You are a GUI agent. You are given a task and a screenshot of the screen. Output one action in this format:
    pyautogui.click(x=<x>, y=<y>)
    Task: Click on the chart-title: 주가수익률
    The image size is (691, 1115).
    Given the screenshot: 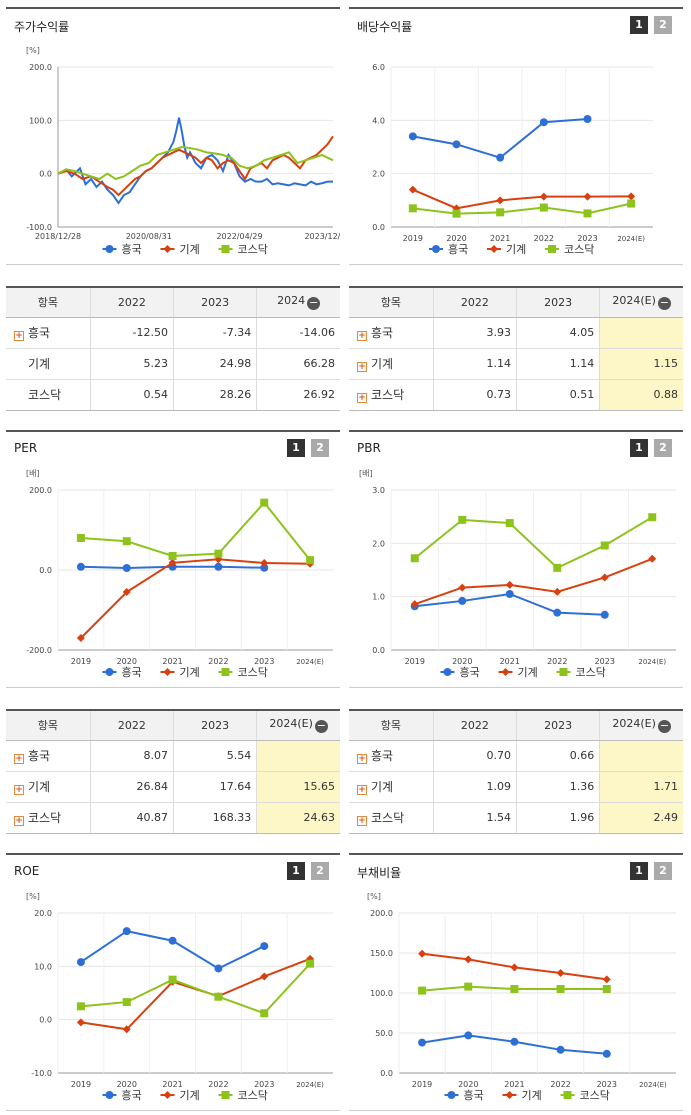 What is the action you would take?
    pyautogui.click(x=42, y=27)
    